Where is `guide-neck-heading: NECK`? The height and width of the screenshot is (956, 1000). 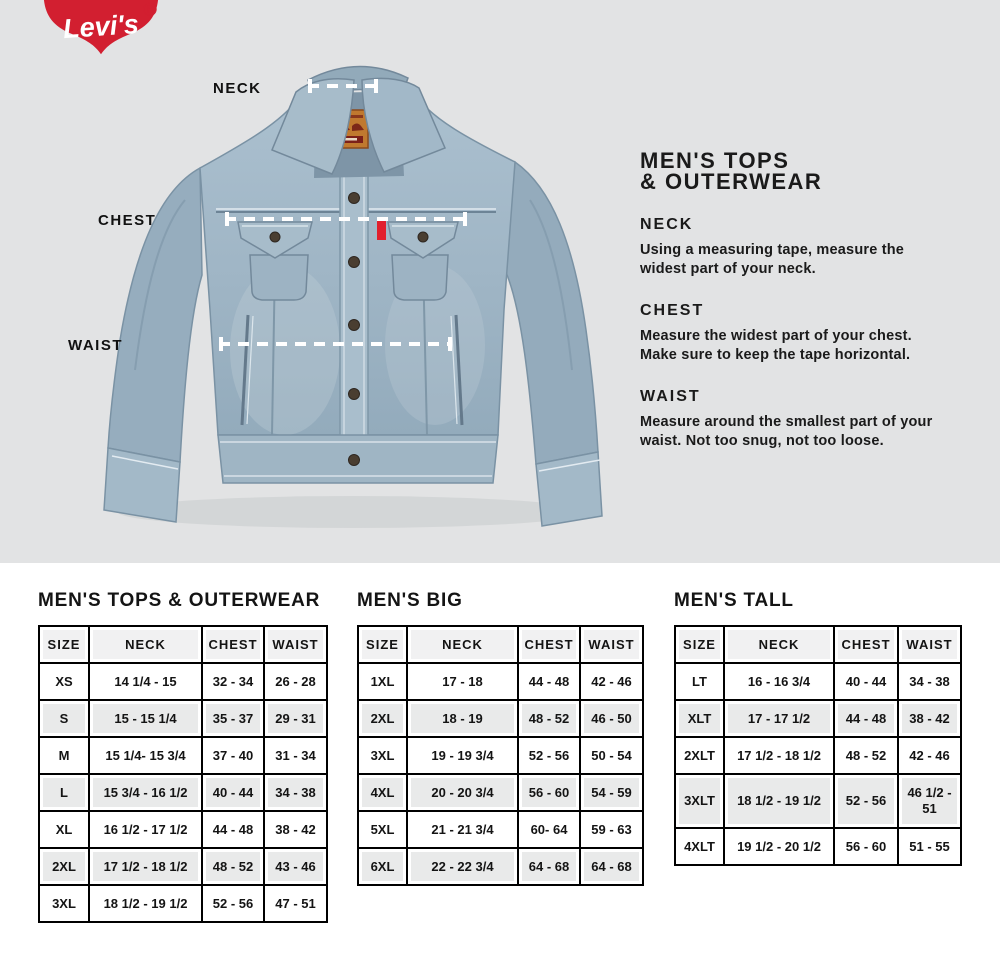
guide-neck-heading: NECK is located at coordinates (667, 224).